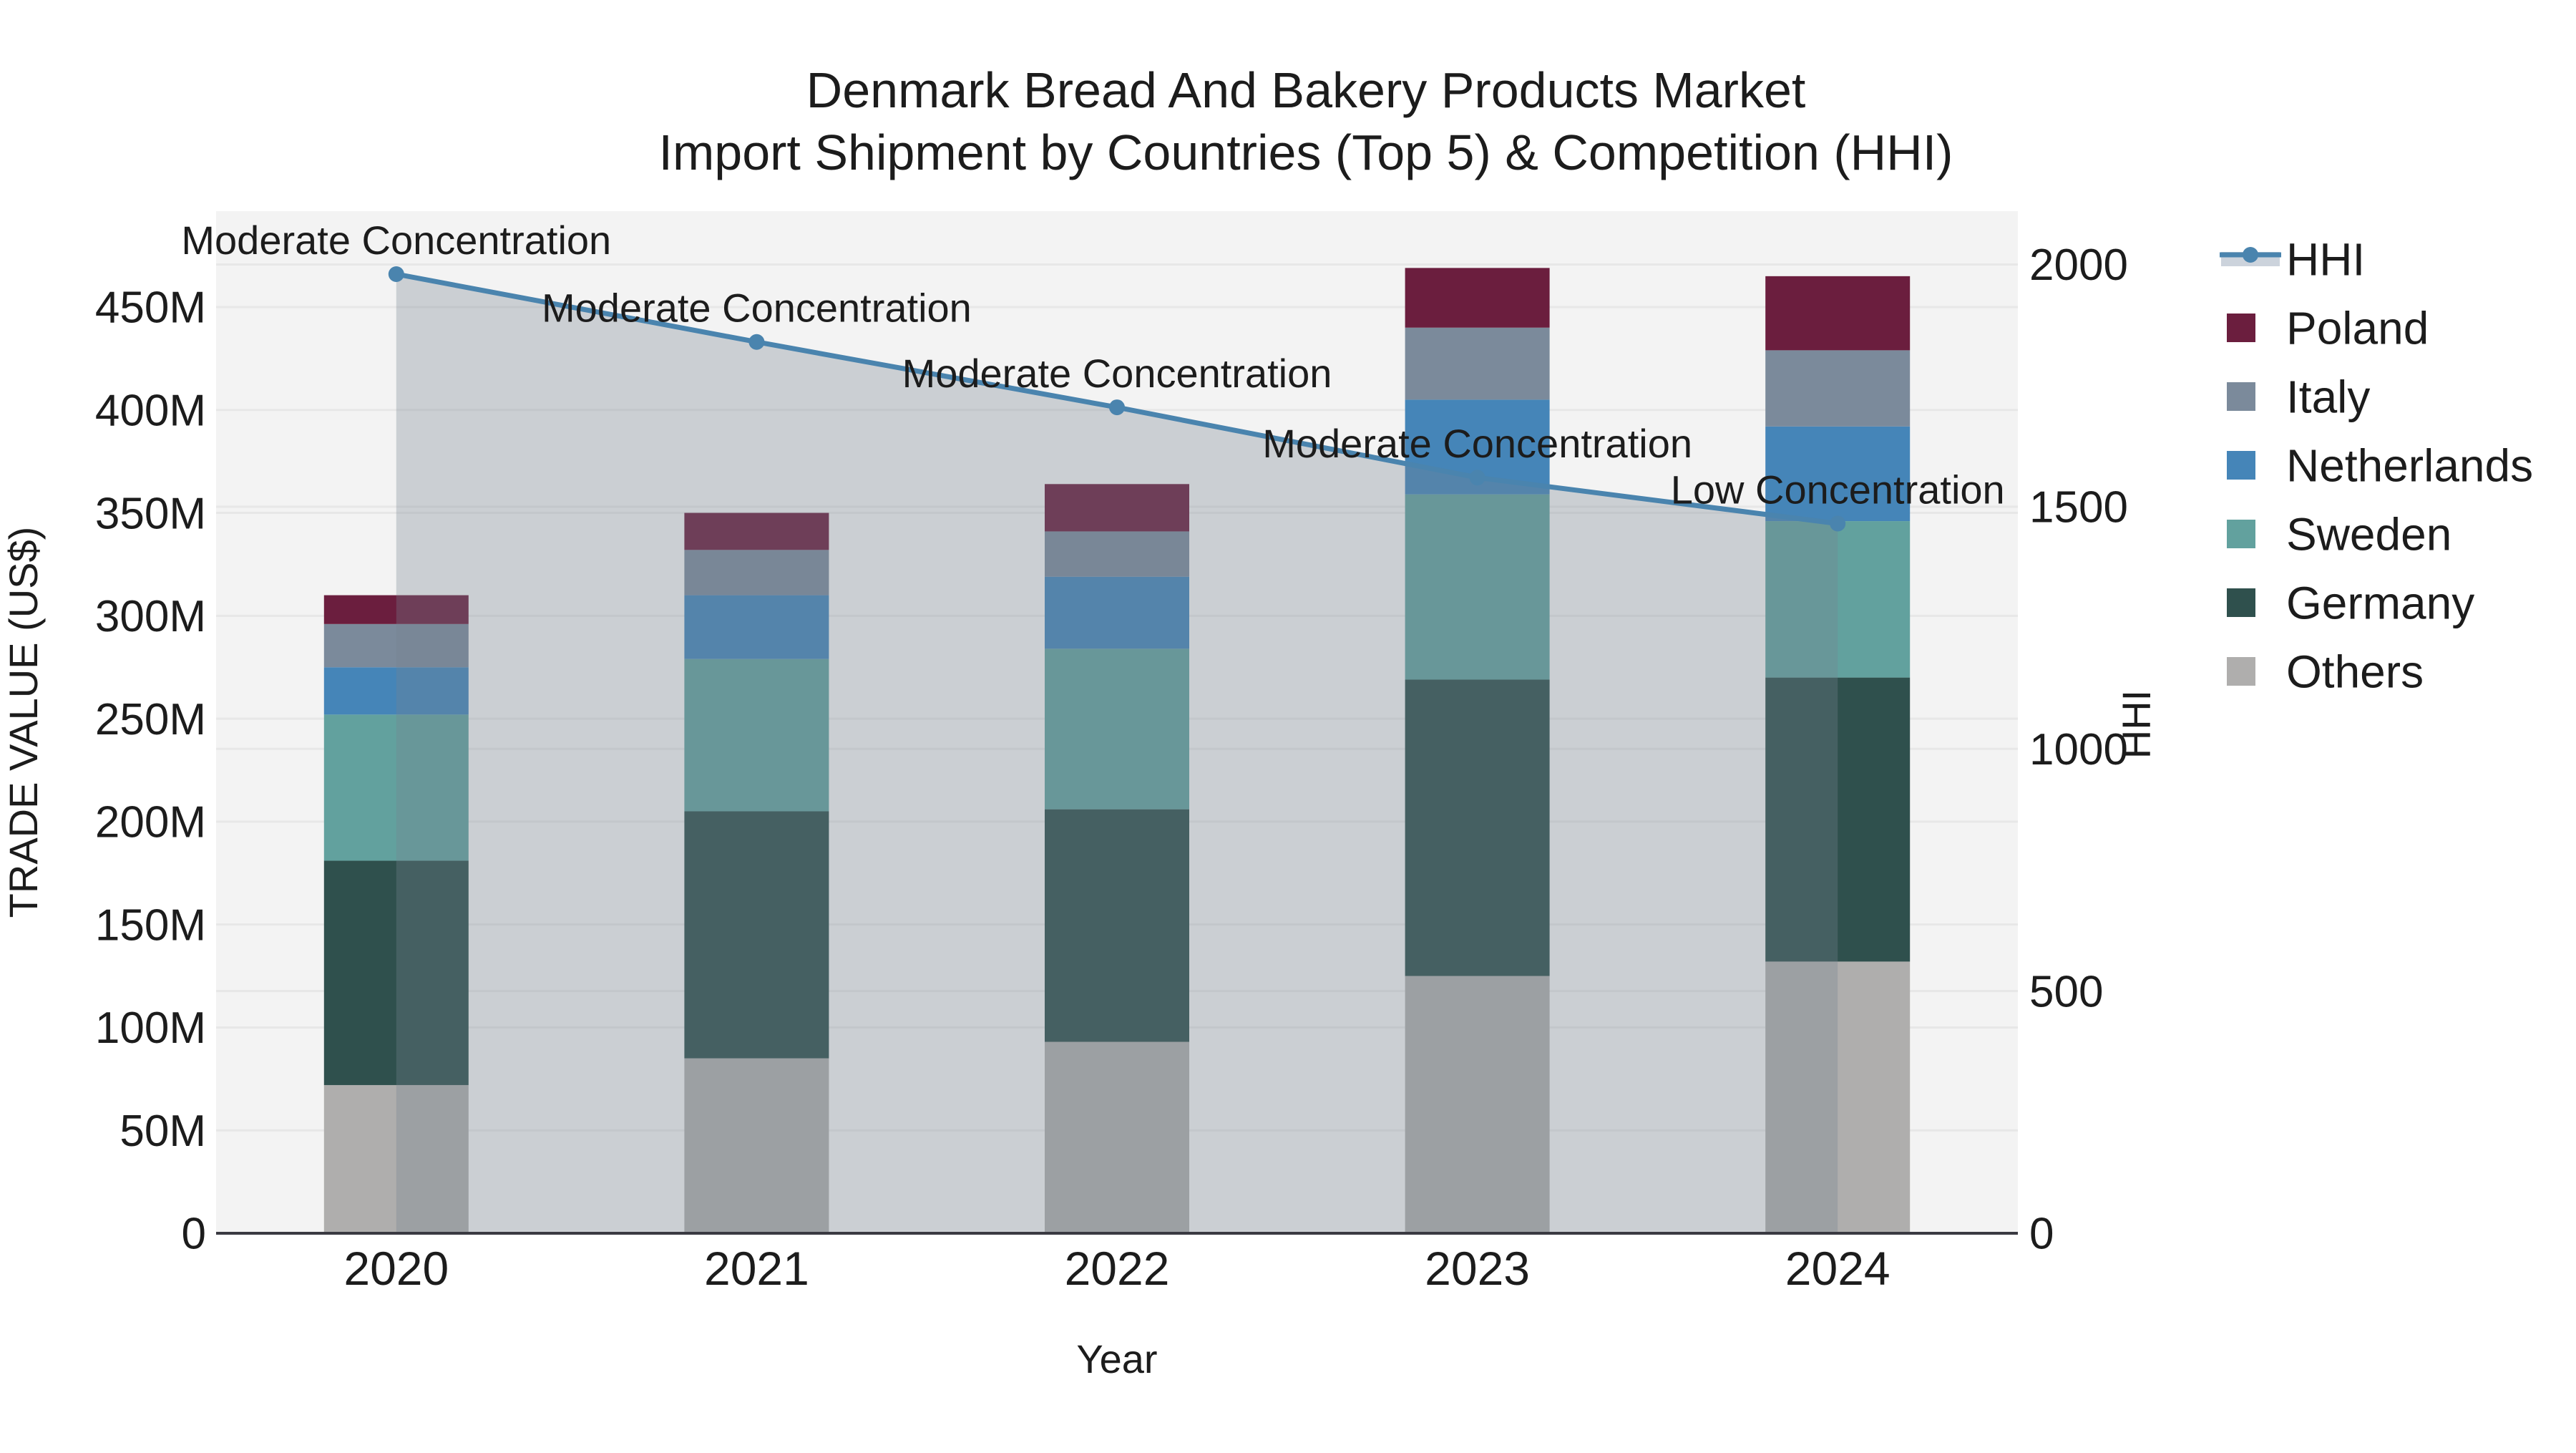 This screenshot has height=1453, width=2576. Describe the element at coordinates (2250, 255) in the screenshot. I see `hhi-marker-sample` at that location.